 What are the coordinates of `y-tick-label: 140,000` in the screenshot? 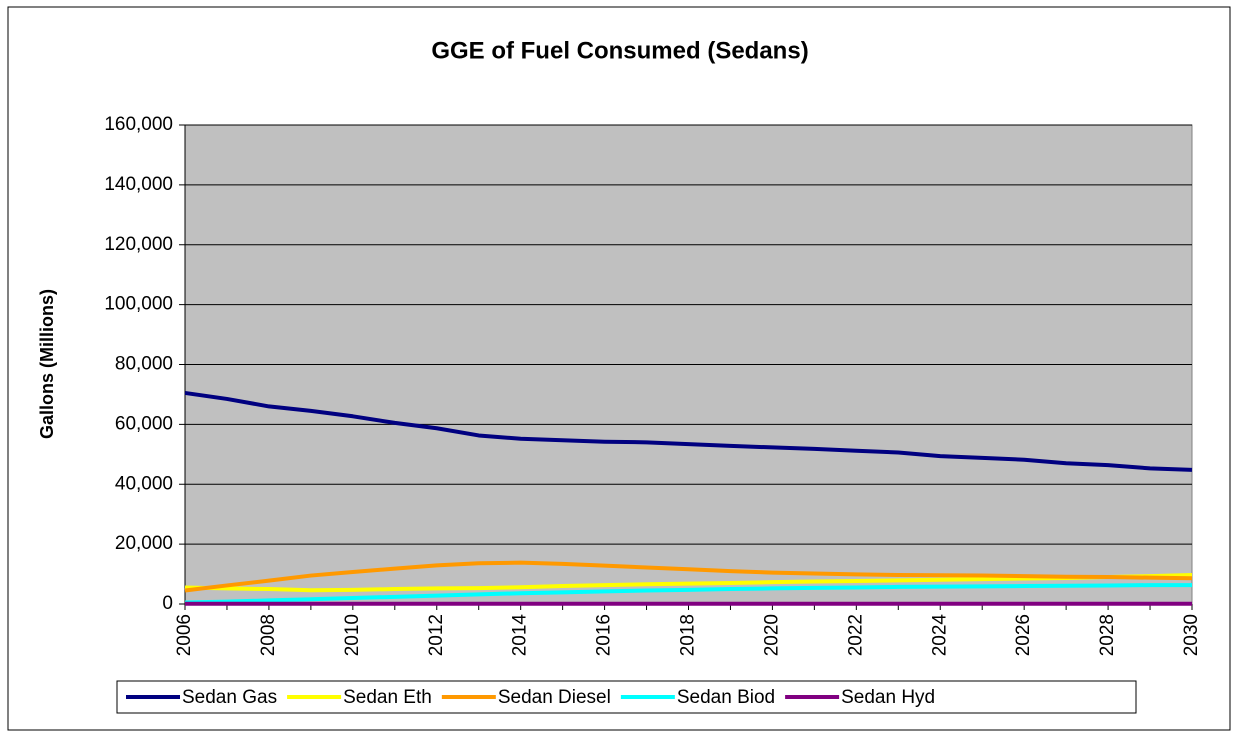 It's located at (138, 184).